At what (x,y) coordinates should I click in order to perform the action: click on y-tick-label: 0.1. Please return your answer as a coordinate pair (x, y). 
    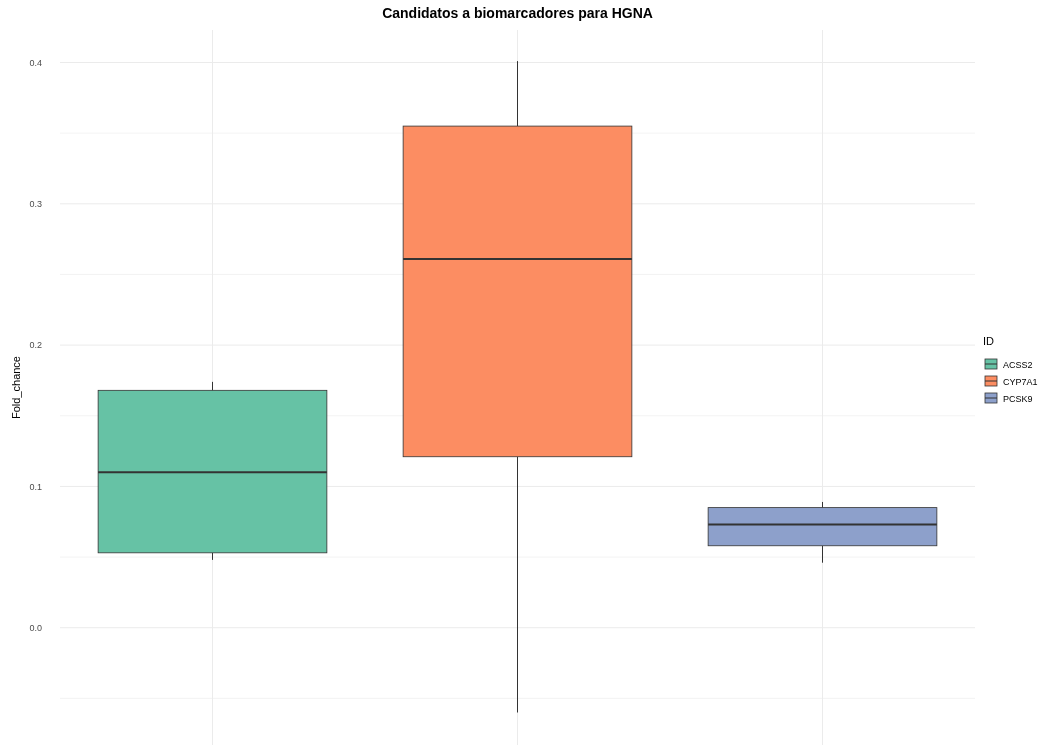
    Looking at the image, I should click on (35, 486).